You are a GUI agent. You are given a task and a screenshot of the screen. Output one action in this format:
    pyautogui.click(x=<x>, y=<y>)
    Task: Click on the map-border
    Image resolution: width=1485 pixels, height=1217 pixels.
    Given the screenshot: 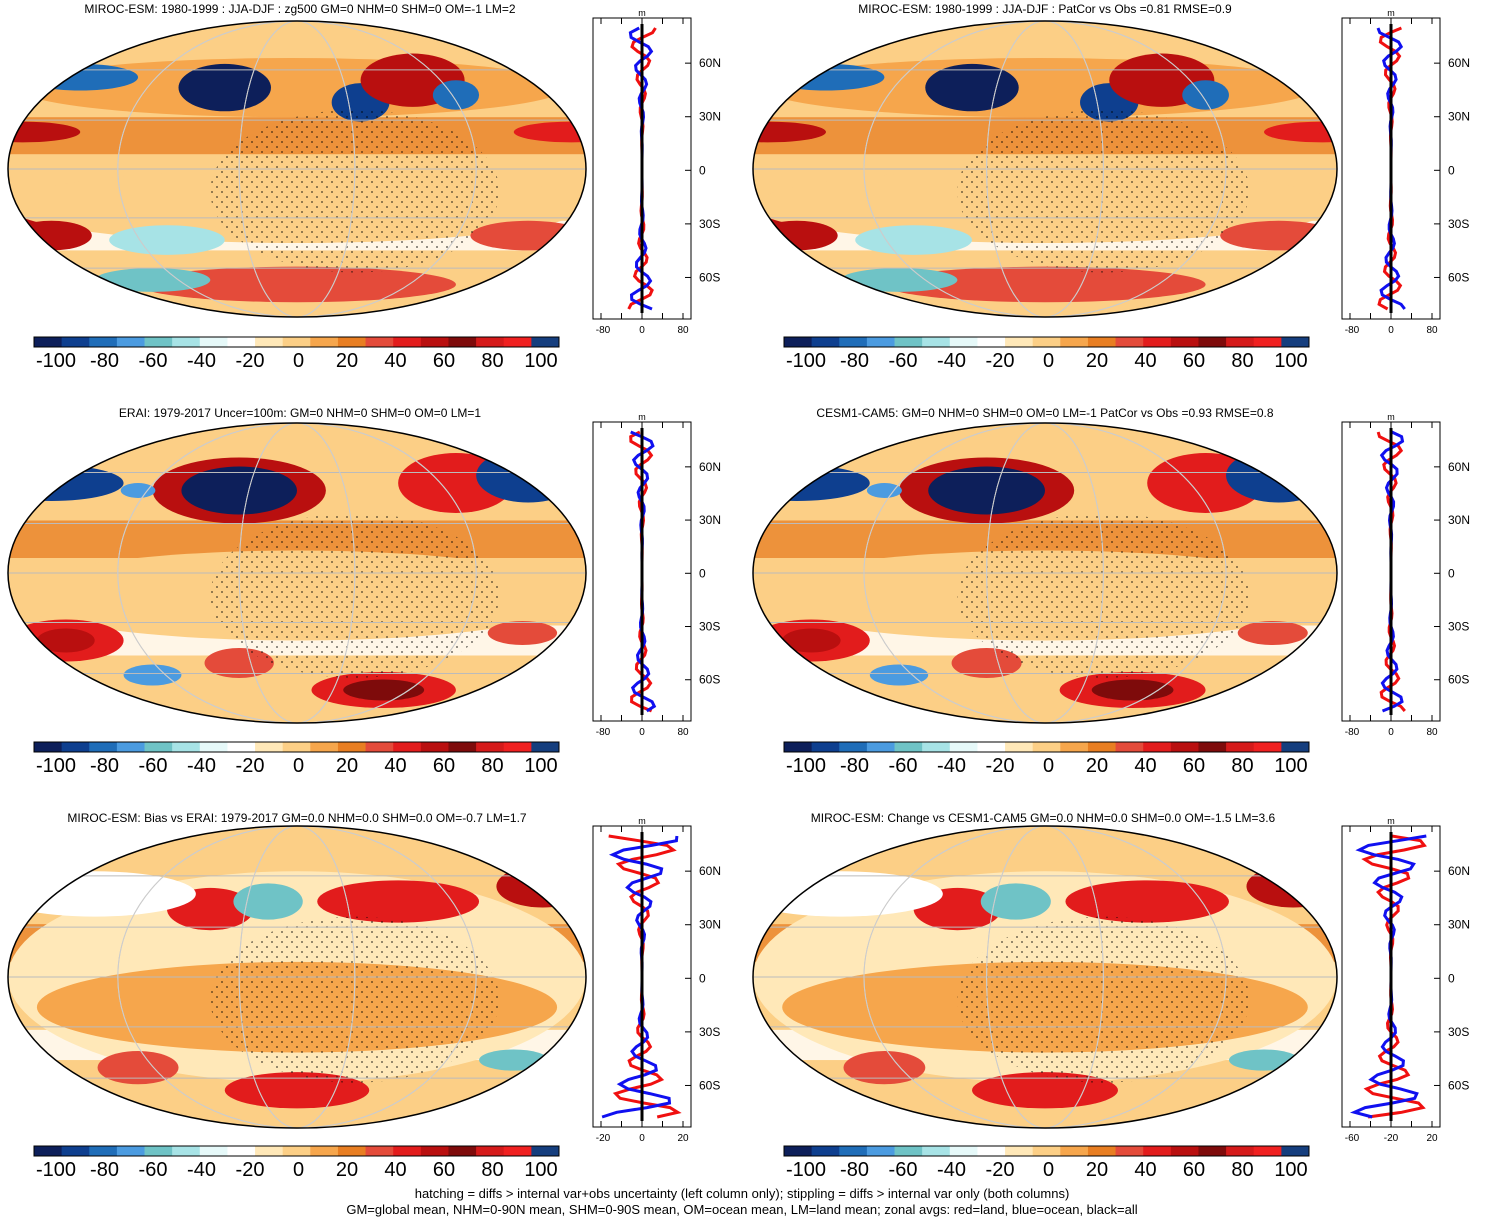 What is the action you would take?
    pyautogui.click(x=1045, y=169)
    